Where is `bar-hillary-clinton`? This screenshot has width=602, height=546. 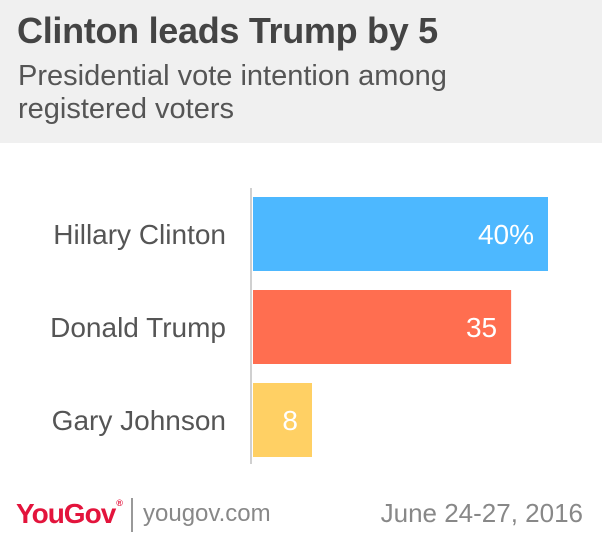 bar-hillary-clinton is located at coordinates (400, 234).